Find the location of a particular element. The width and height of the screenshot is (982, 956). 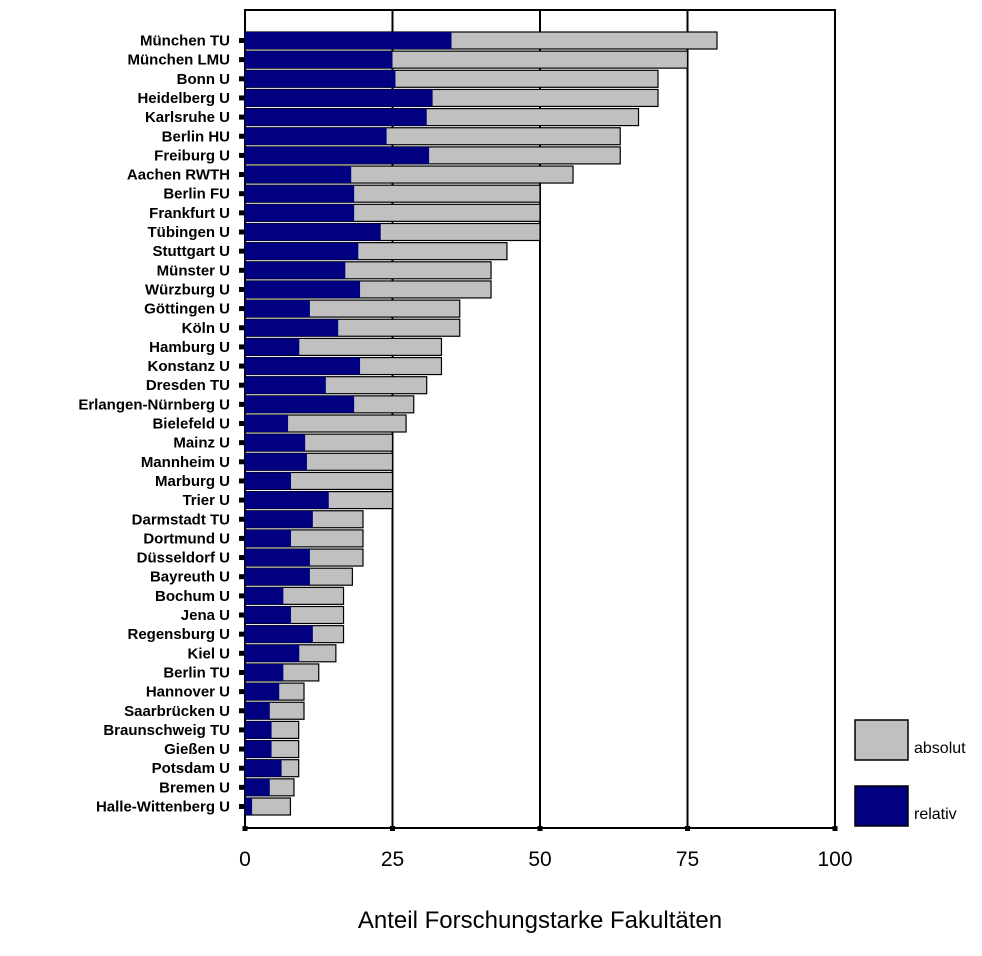

y-tick-mark-darmstadt-tu is located at coordinates (241, 519).